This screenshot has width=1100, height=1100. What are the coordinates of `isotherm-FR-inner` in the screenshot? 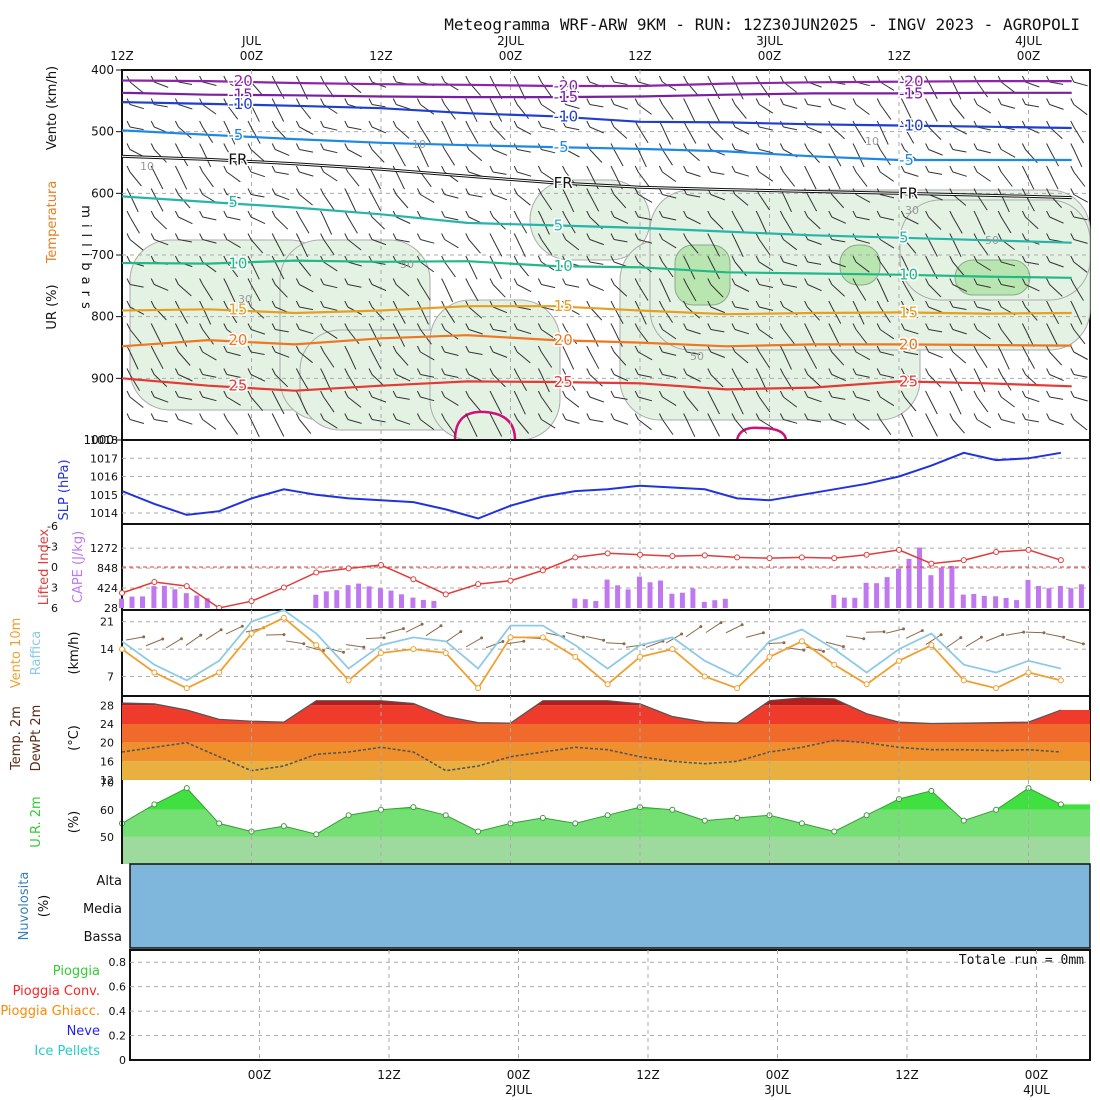 It's located at (596, 177).